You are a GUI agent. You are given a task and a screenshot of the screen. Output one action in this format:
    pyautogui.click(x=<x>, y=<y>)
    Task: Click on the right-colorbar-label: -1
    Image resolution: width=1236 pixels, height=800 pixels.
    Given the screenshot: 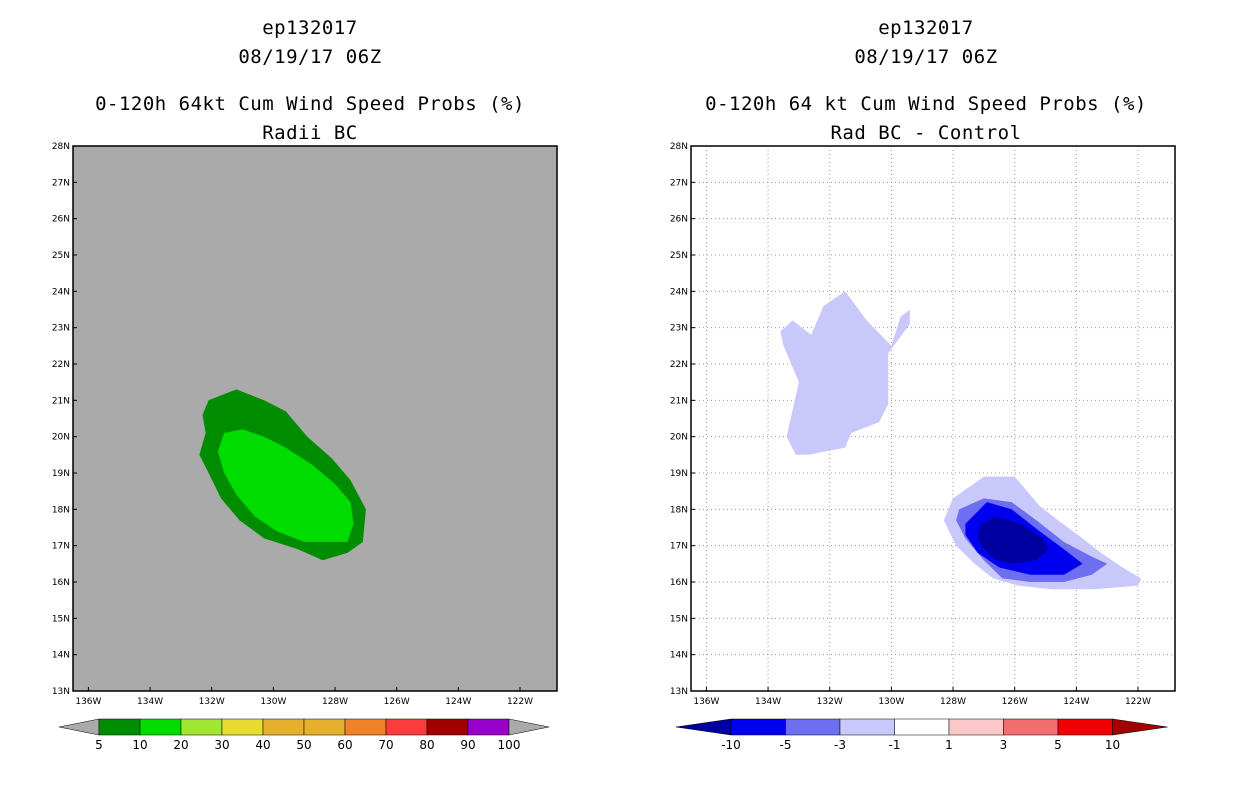 What is the action you would take?
    pyautogui.click(x=895, y=745)
    